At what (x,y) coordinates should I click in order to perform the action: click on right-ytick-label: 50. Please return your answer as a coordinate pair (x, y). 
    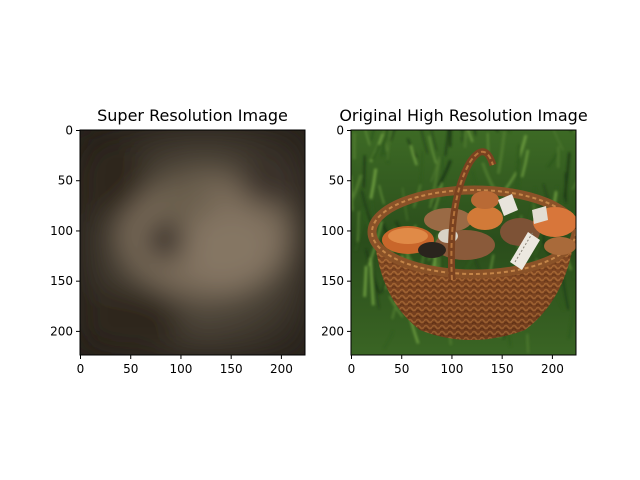
    Looking at the image, I should click on (336, 181).